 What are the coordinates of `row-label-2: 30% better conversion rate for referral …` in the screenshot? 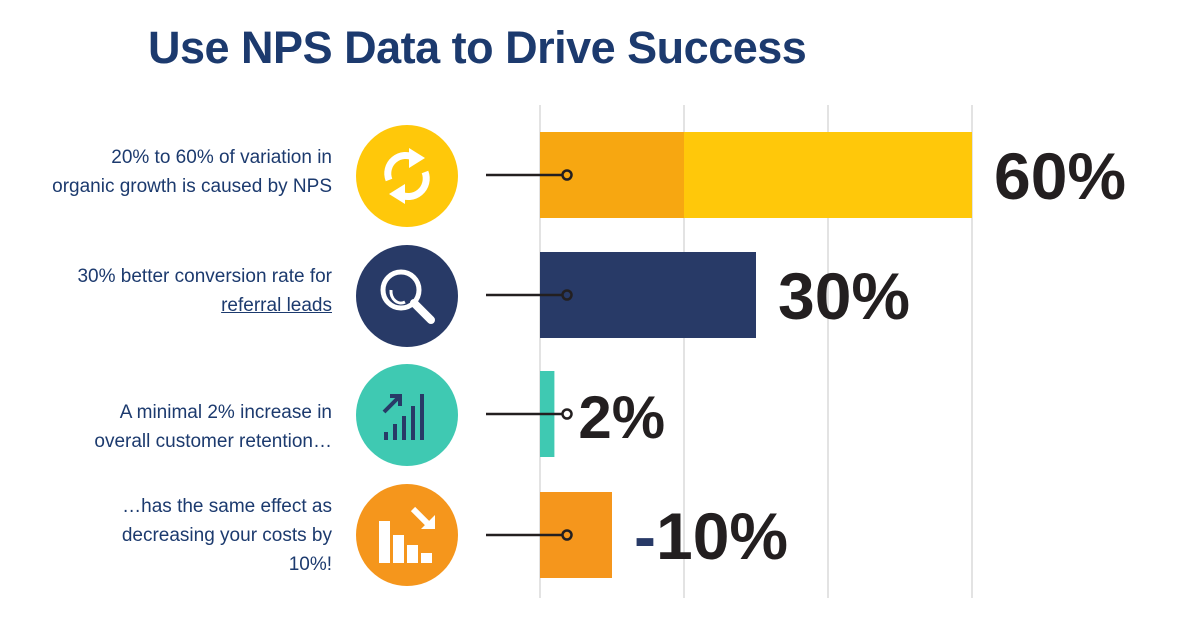 It's located at (172, 291).